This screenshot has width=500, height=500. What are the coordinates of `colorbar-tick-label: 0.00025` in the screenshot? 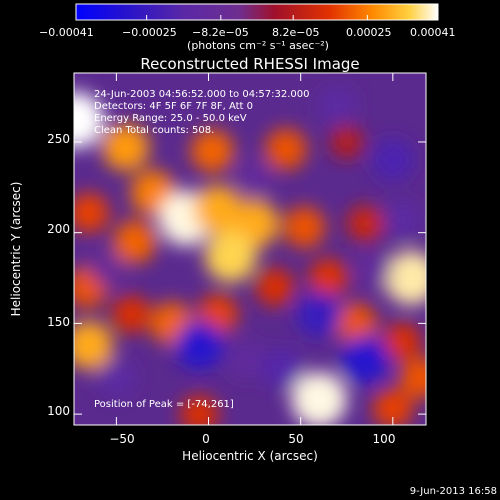 It's located at (369, 32).